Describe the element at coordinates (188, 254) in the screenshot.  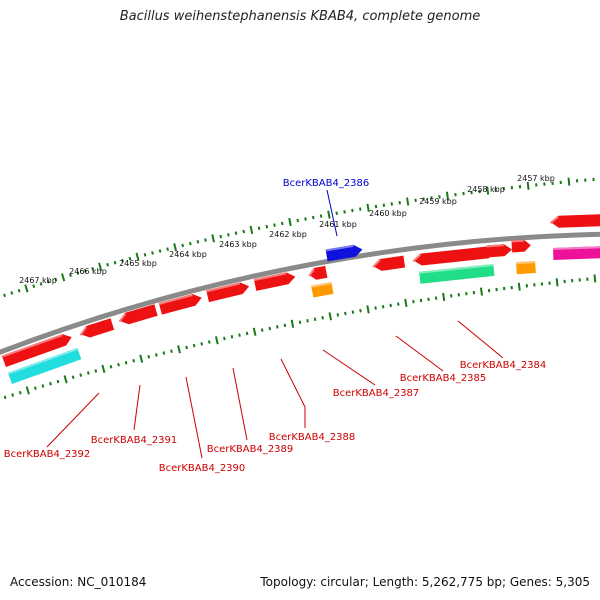
I see `kbp-label: 2464 kbp` at that location.